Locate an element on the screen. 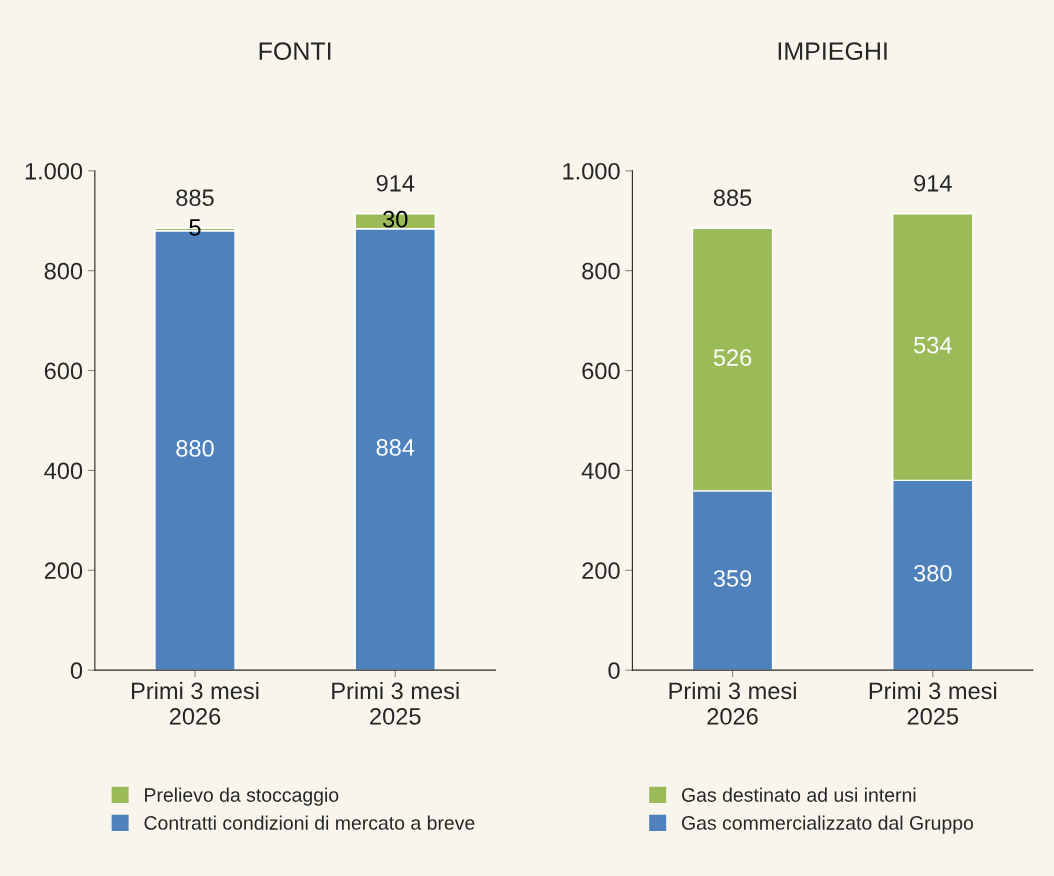 The image size is (1054, 876). legend-label: Gas destinato ad usi interni is located at coordinates (798, 794).